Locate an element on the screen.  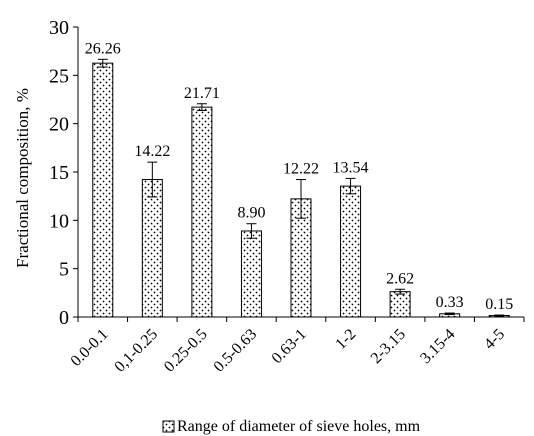
x-tick-label: 4-5 is located at coordinates (494, 339).